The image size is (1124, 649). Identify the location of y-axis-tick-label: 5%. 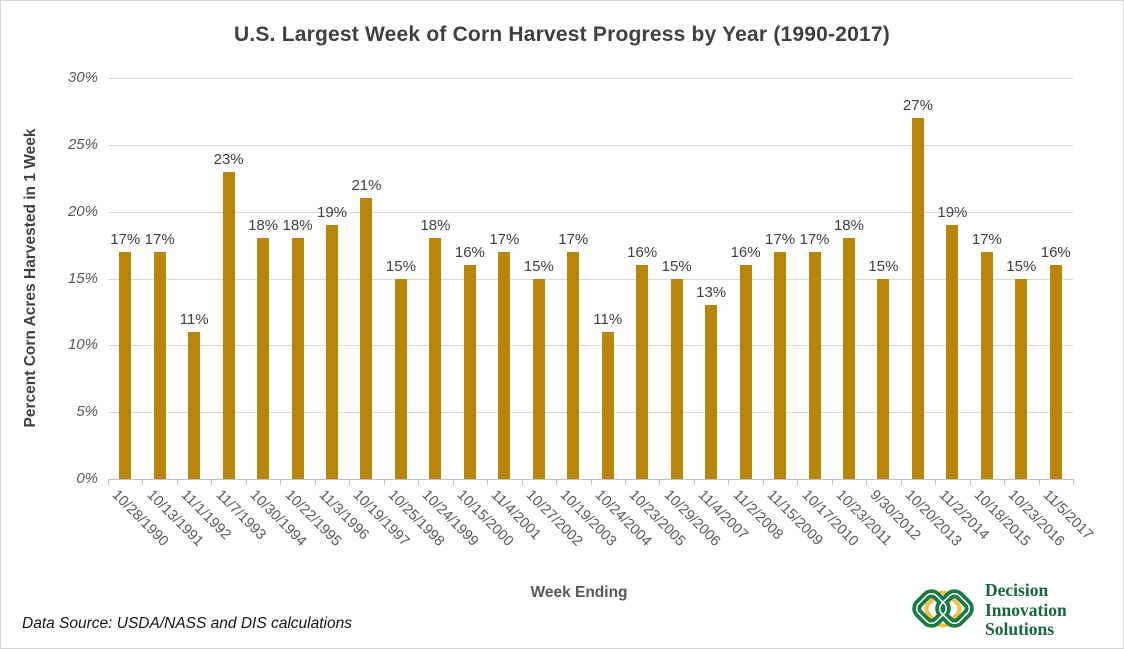
(87, 412).